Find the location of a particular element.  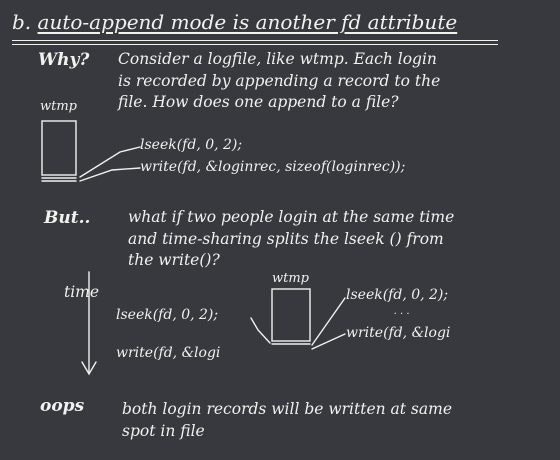

right-code-write: write(fd, &logi is located at coordinates (398, 333).